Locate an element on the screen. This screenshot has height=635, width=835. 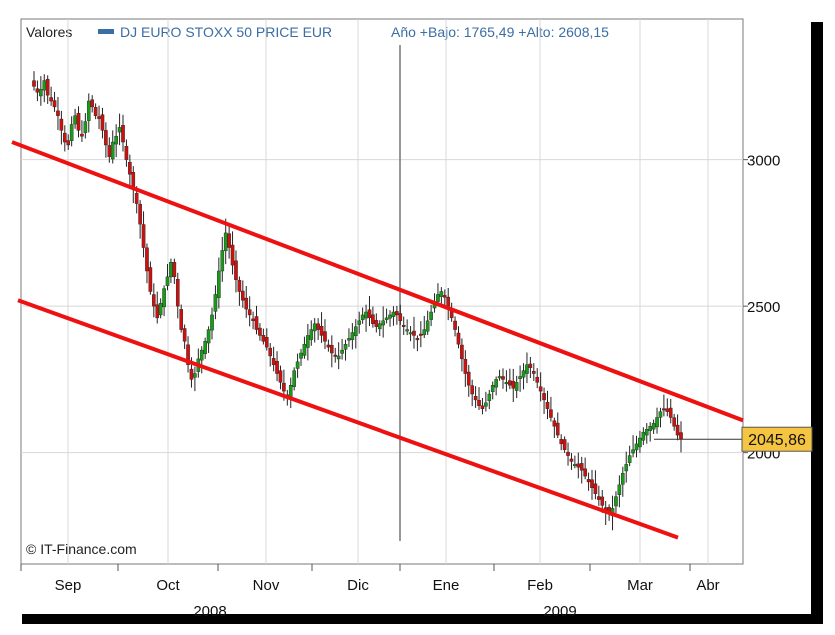
header-range-text: Año +Bajo: 1765,49 +Alto: 2608,15 is located at coordinates (500, 32).